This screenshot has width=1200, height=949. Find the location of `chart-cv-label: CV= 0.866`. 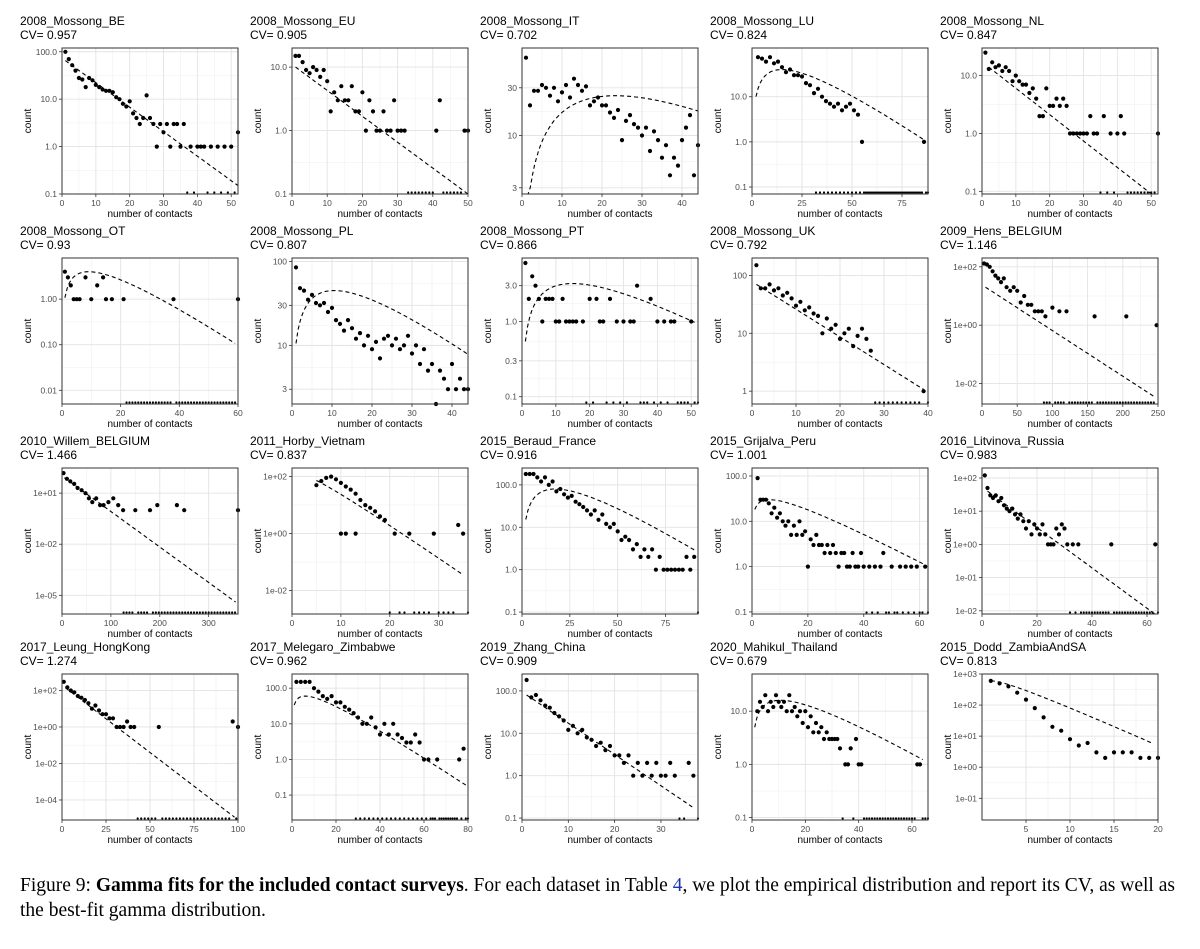

chart-cv-label: CV= 0.866 is located at coordinates (508, 245).